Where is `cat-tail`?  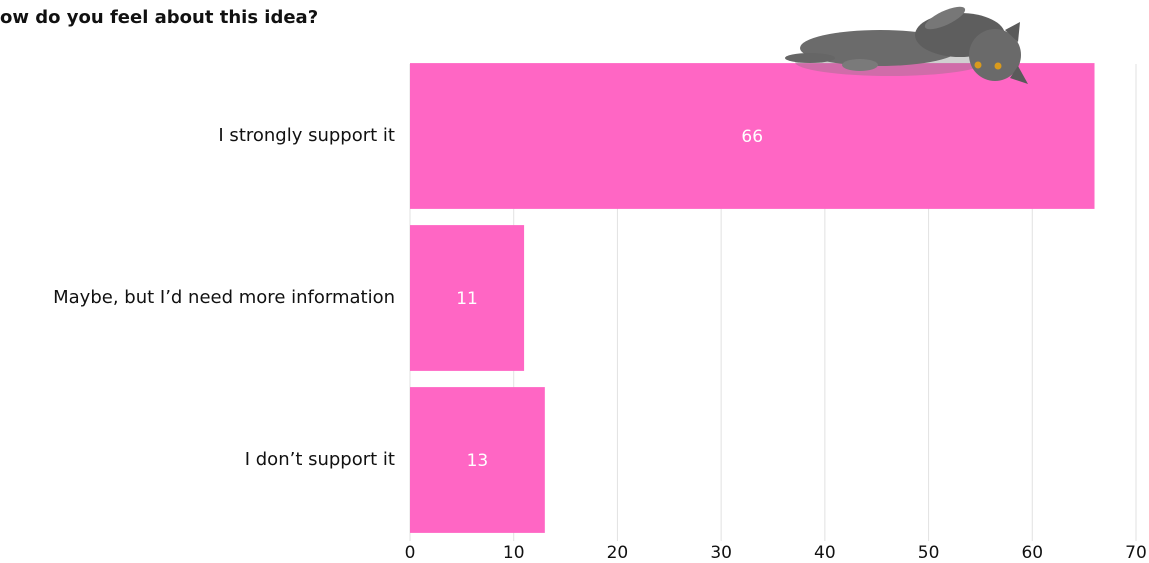
cat-tail is located at coordinates (810, 58).